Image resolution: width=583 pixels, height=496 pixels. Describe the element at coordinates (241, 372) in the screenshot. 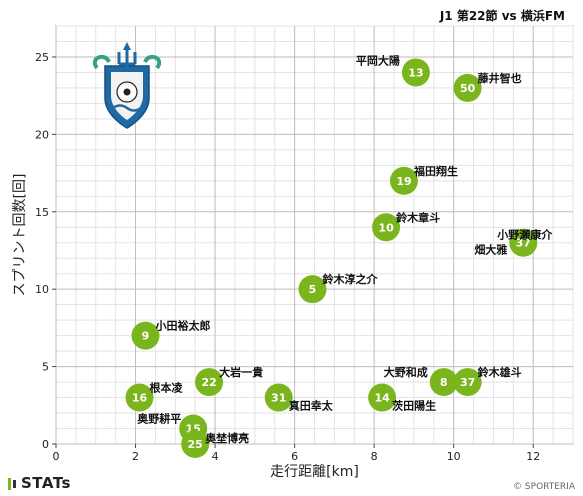

I see `point-label: 大岩一貴` at that location.